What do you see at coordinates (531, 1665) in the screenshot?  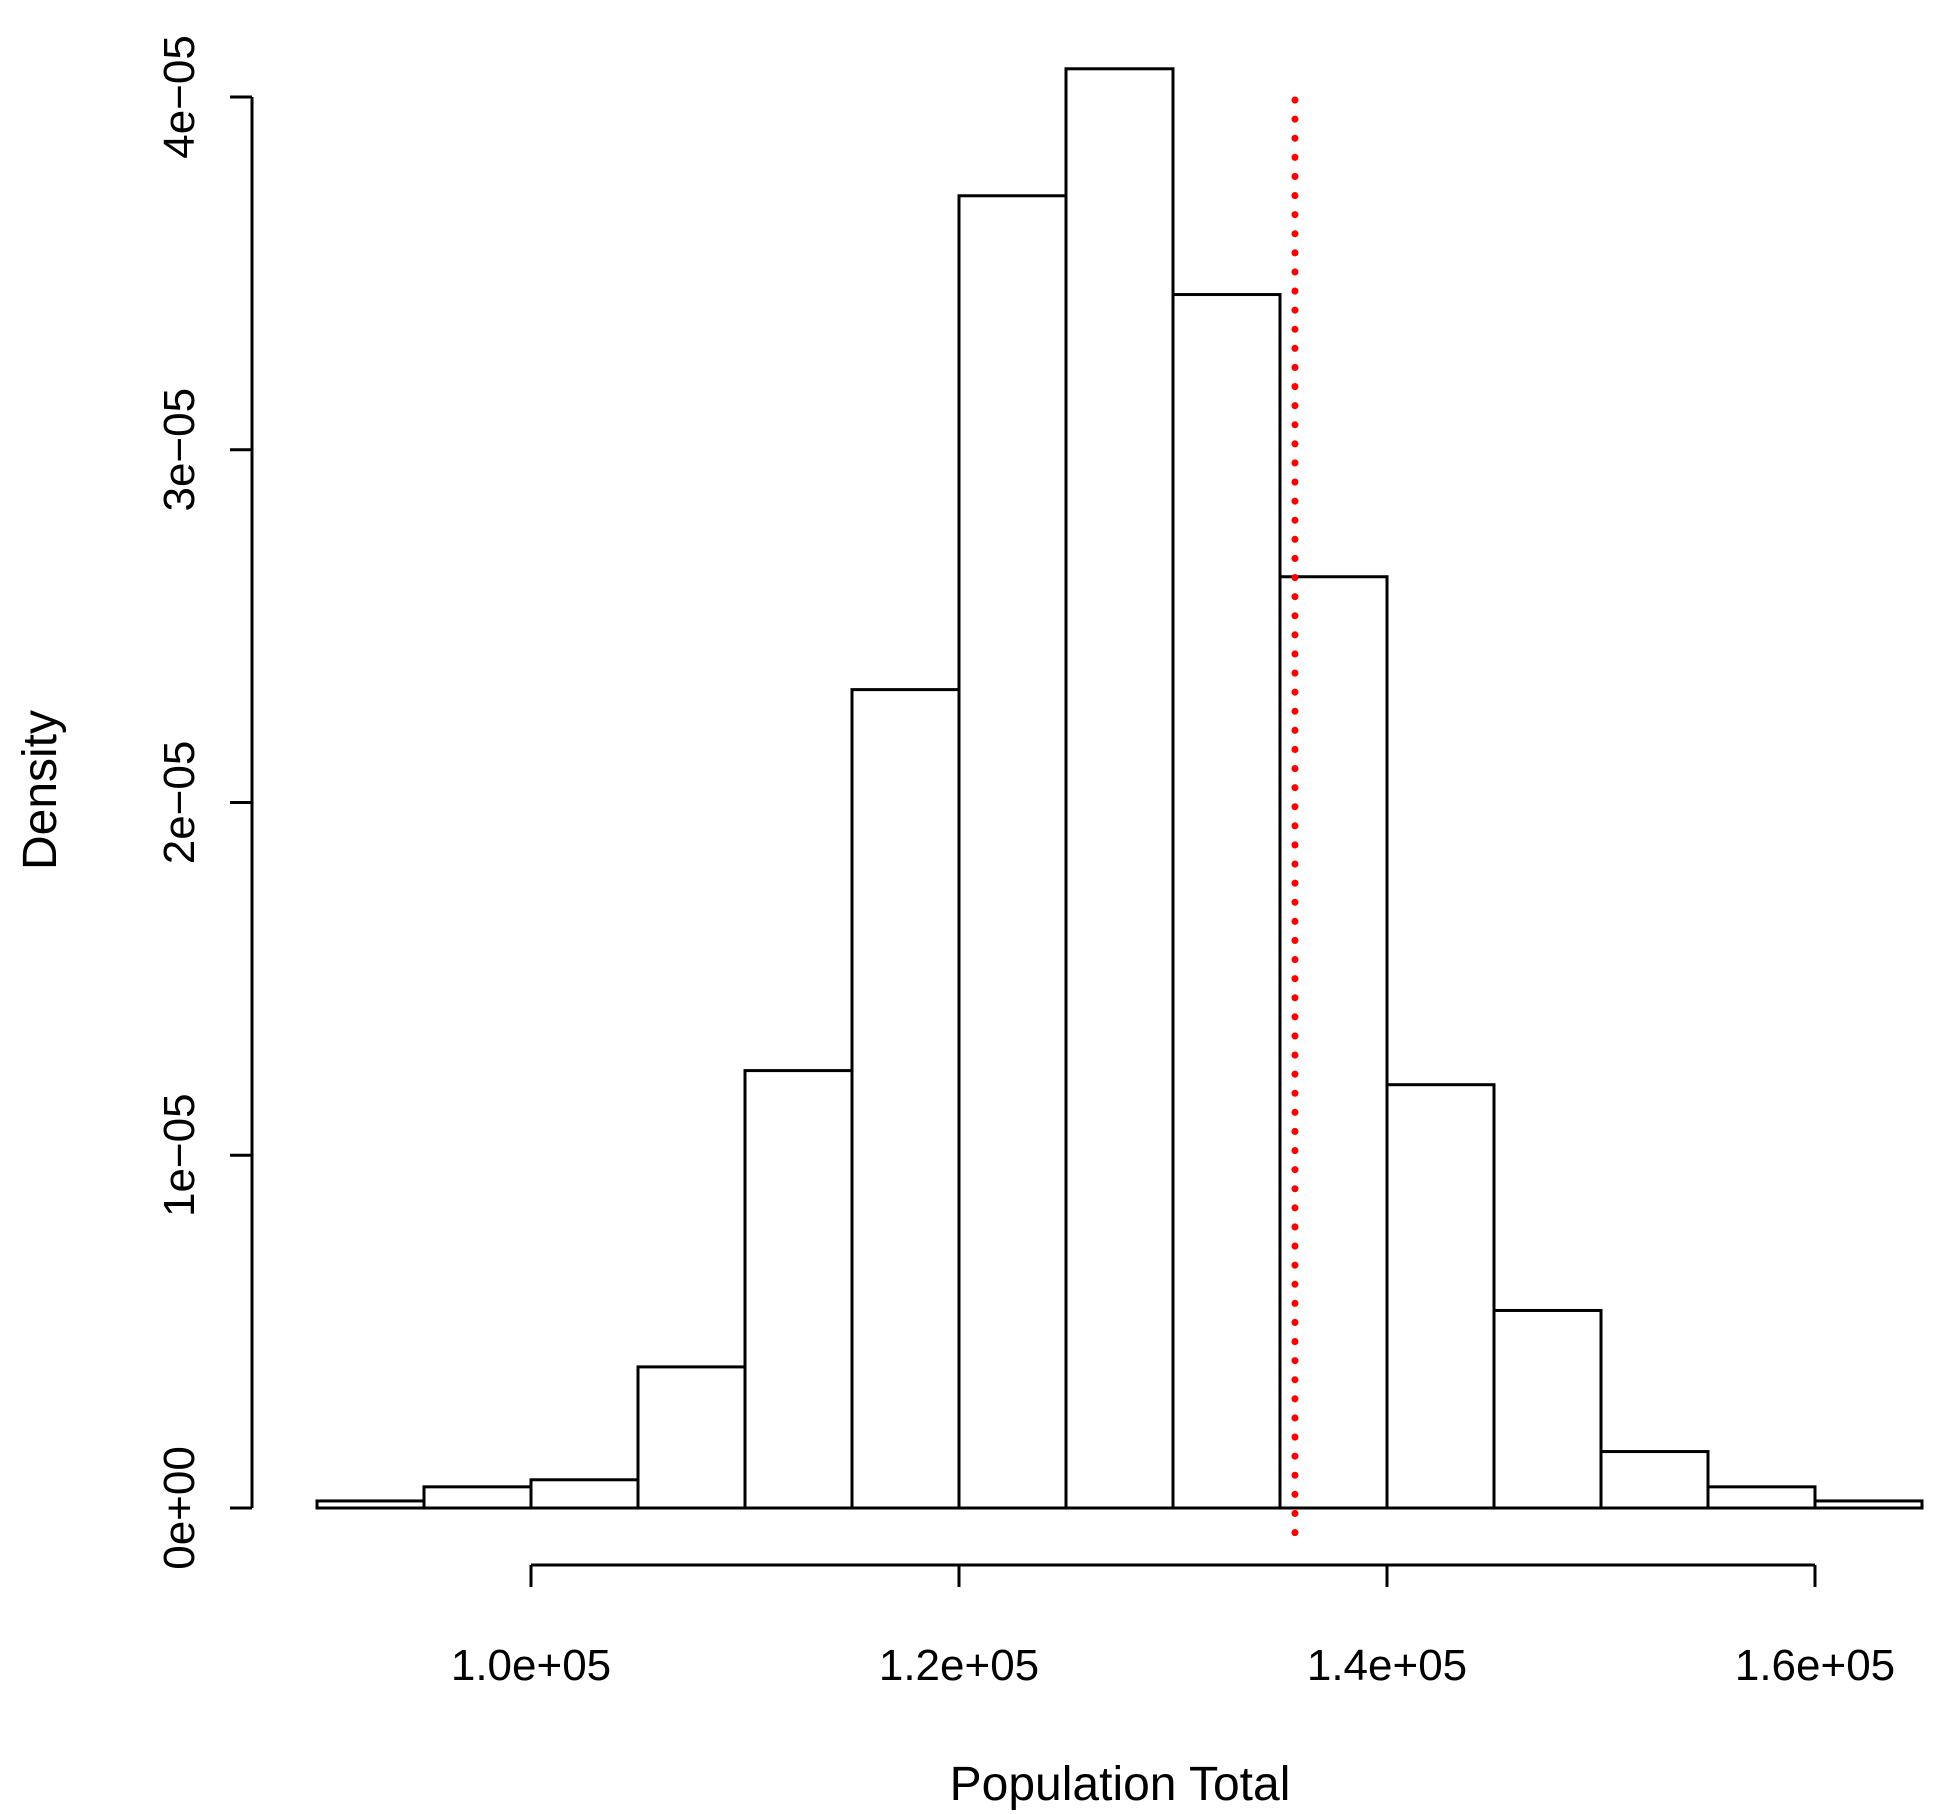 I see `x-tick-label: 1.0e+05` at bounding box center [531, 1665].